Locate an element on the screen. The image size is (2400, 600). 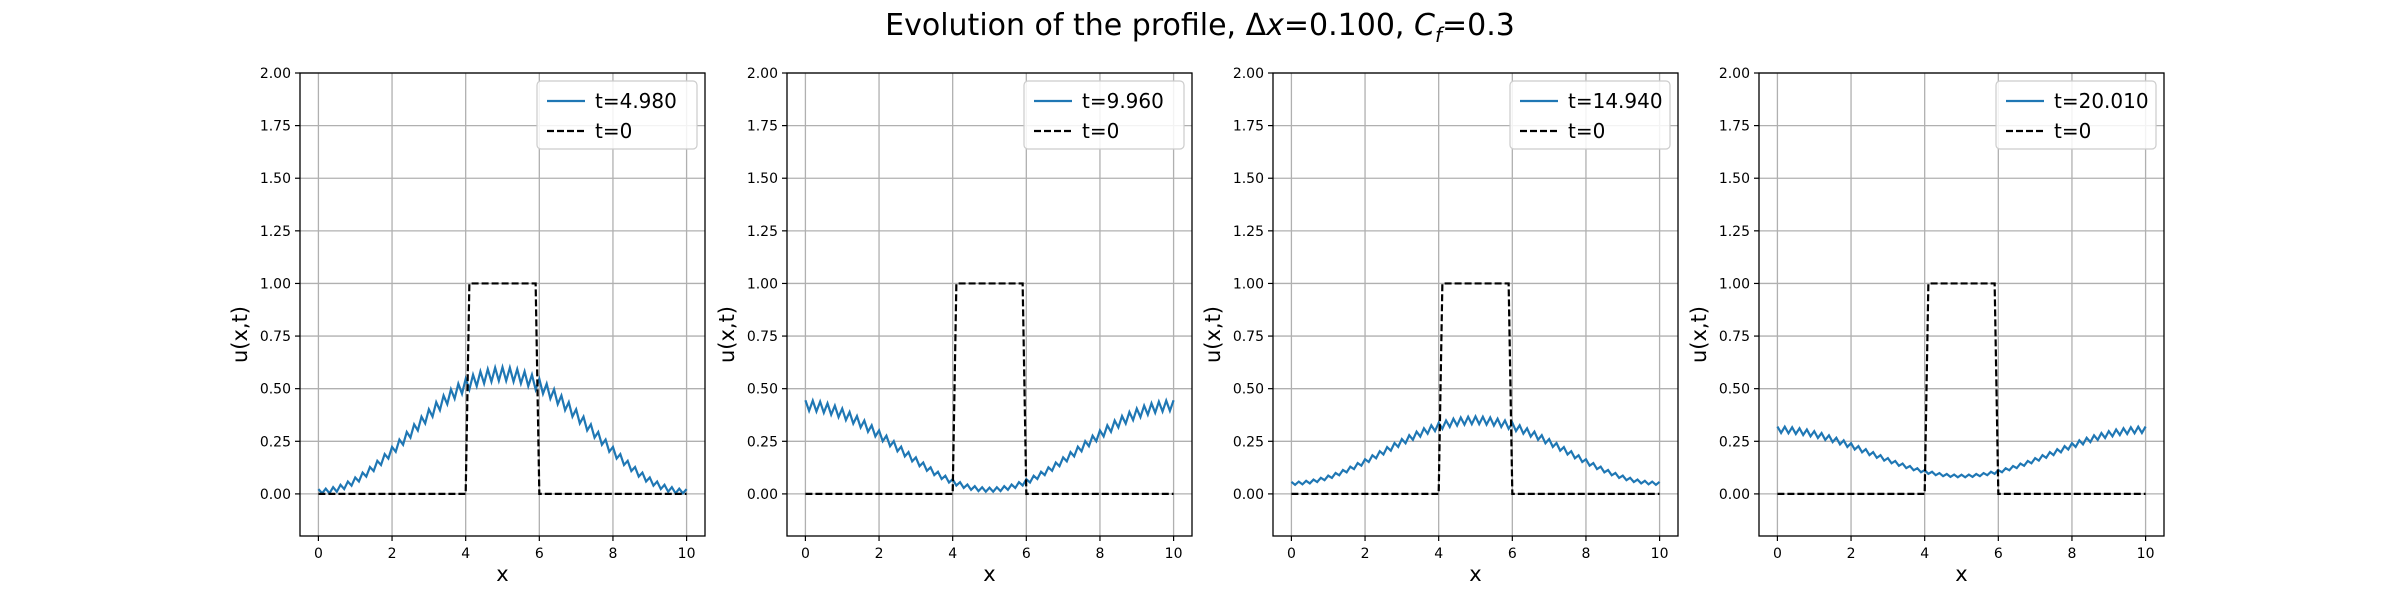
title-var-x: x is located at coordinates (1275, 25).